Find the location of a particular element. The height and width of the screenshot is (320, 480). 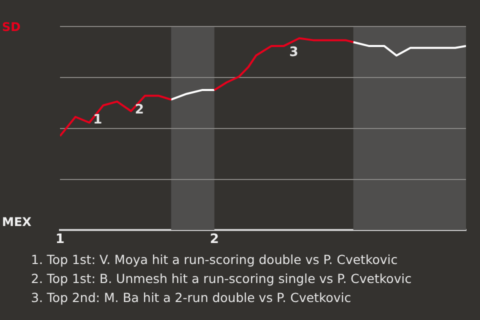

text: MEX is located at coordinates (17, 222).